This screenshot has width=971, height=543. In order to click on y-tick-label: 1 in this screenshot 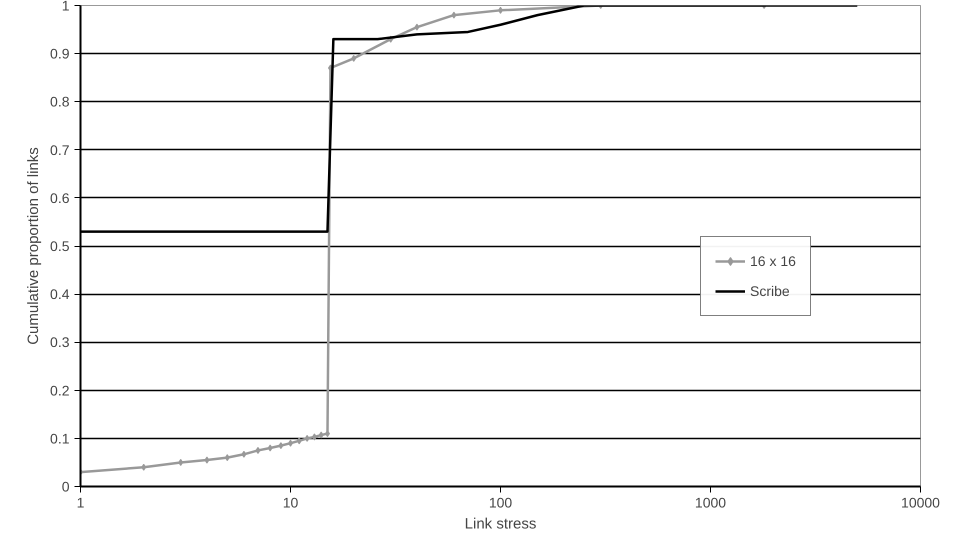, I will do `click(66, 7)`.